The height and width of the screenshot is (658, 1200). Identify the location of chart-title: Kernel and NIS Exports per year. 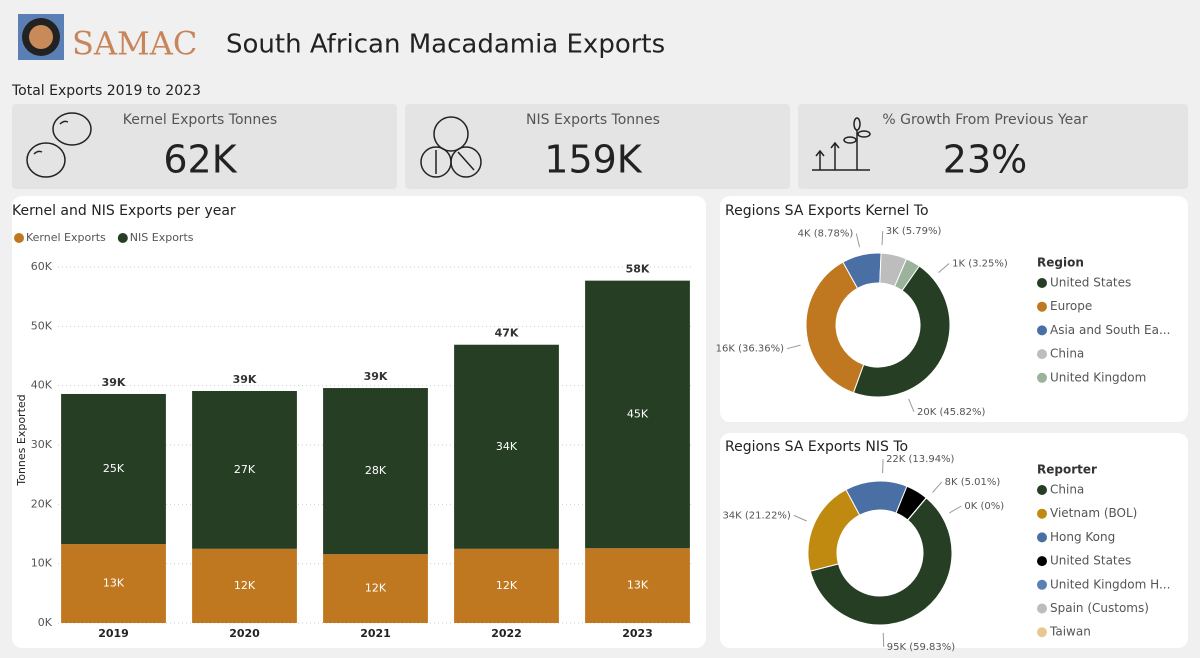
(124, 211).